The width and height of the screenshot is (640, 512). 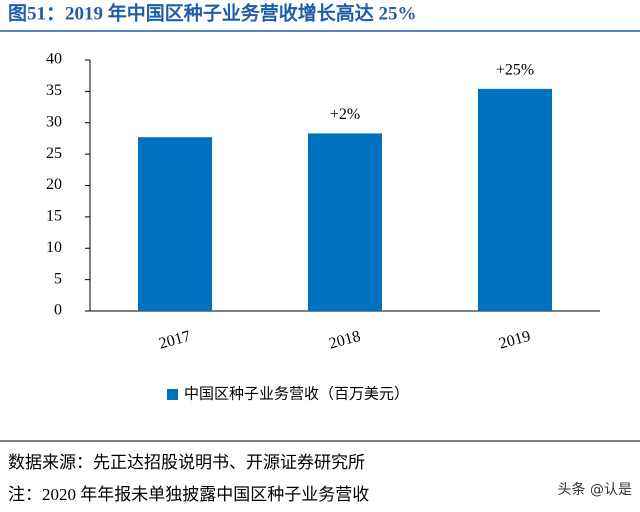 What do you see at coordinates (345, 114) in the screenshot?
I see `growth-label: +2%` at bounding box center [345, 114].